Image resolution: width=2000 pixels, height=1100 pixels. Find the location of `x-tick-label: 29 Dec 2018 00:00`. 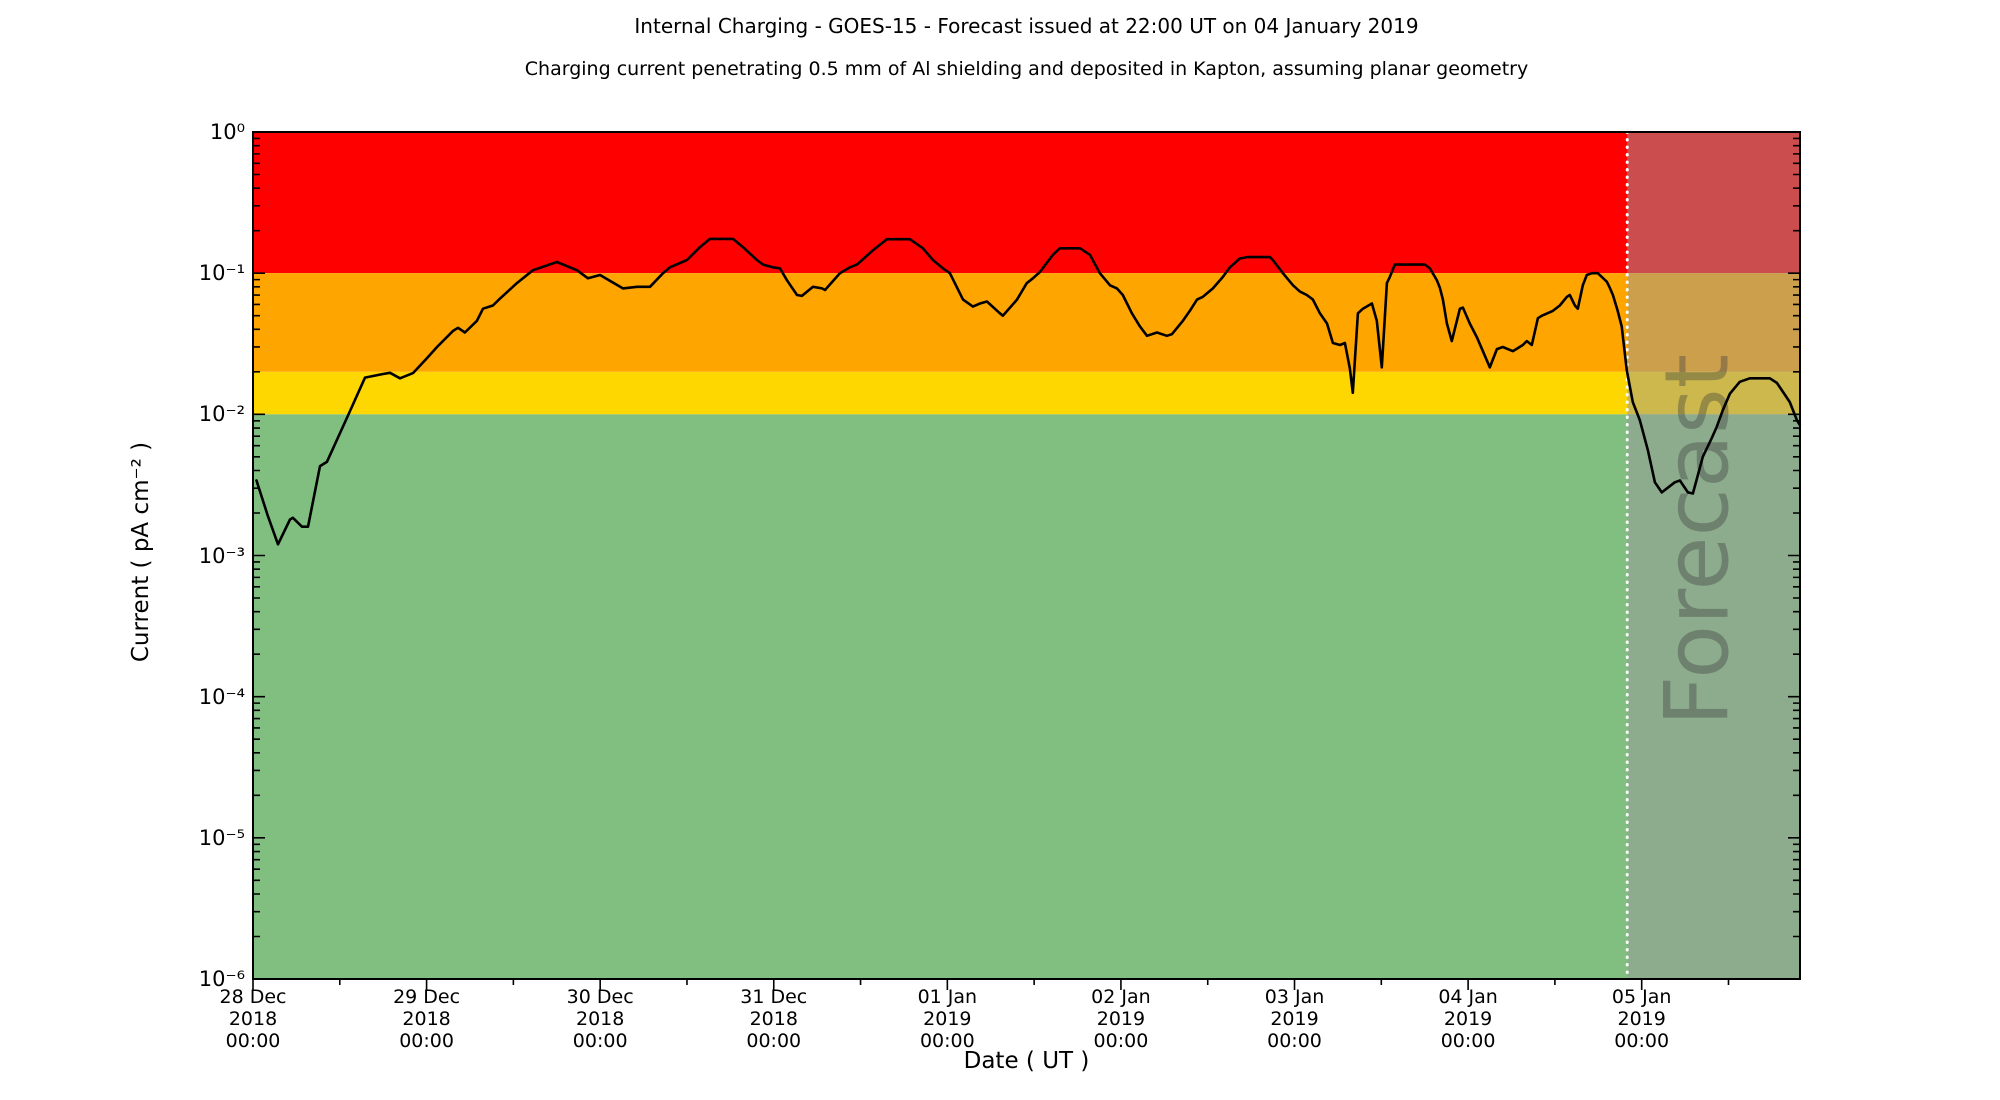

x-tick-label: 29 Dec 2018 00:00 is located at coordinates (427, 1019).